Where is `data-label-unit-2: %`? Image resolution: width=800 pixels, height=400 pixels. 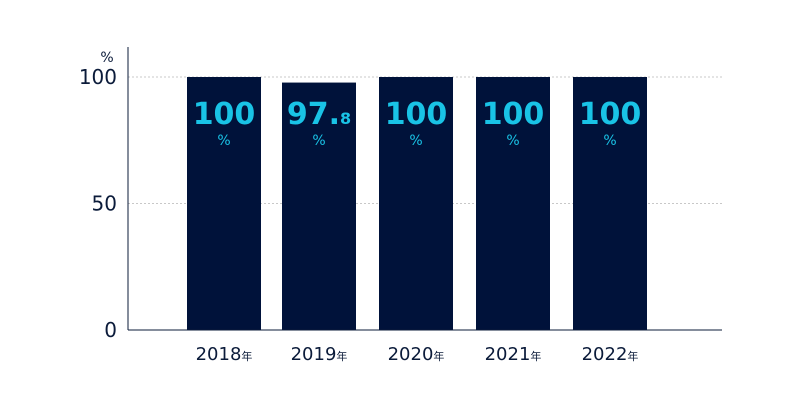
data-label-unit-2: % is located at coordinates (415, 141).